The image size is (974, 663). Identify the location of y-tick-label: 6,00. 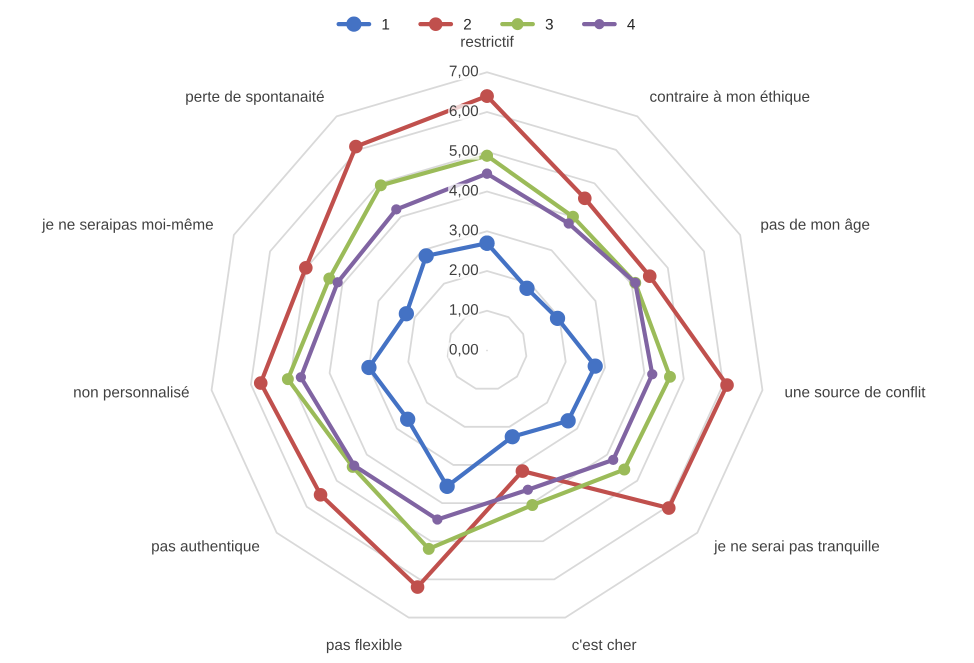
(464, 111).